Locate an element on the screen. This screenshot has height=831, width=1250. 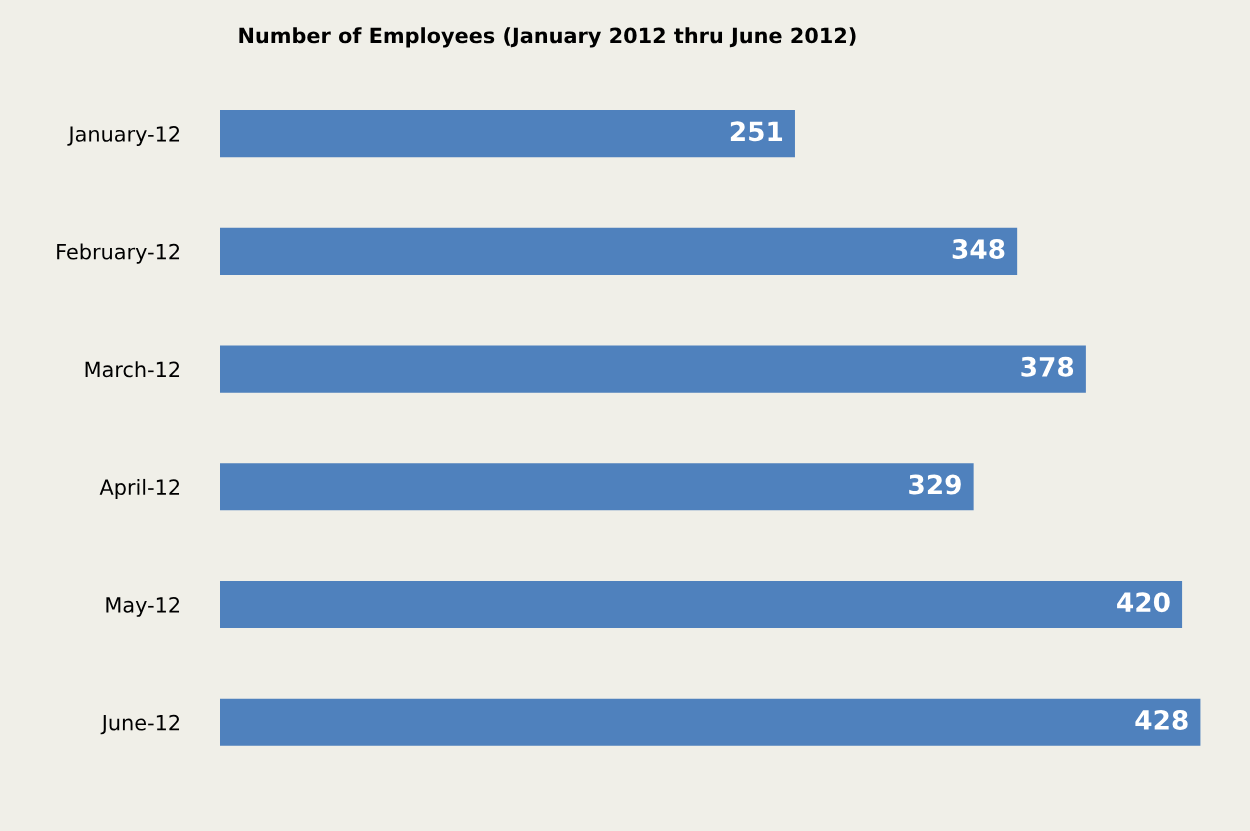
chart-title: Number of Employees (January 2012 thru June 2012) is located at coordinates (547, 37).